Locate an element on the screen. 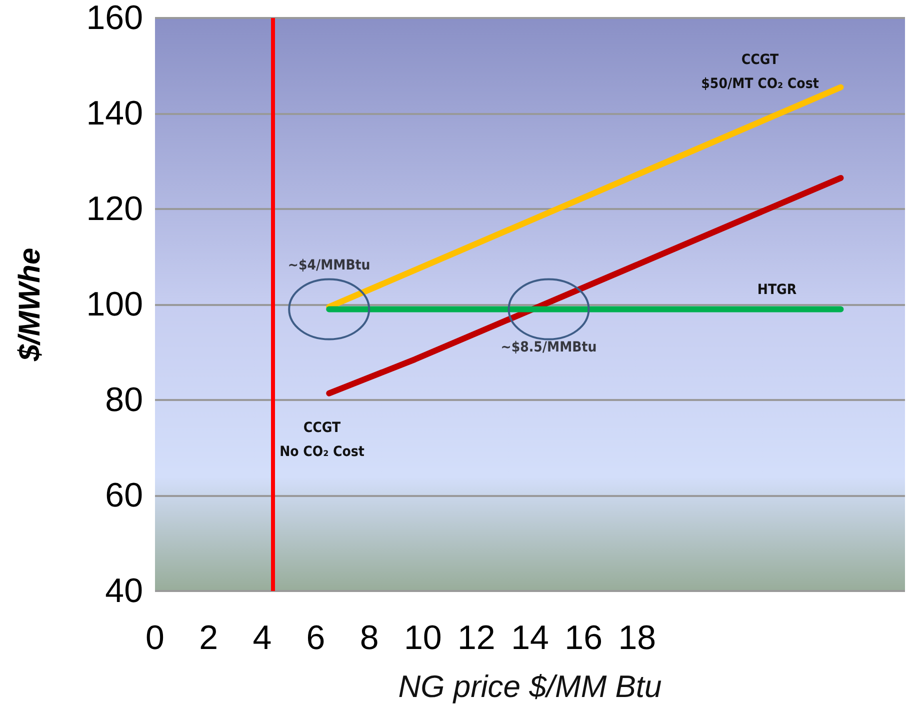  x-tick-label: 0 is located at coordinates (155, 638).